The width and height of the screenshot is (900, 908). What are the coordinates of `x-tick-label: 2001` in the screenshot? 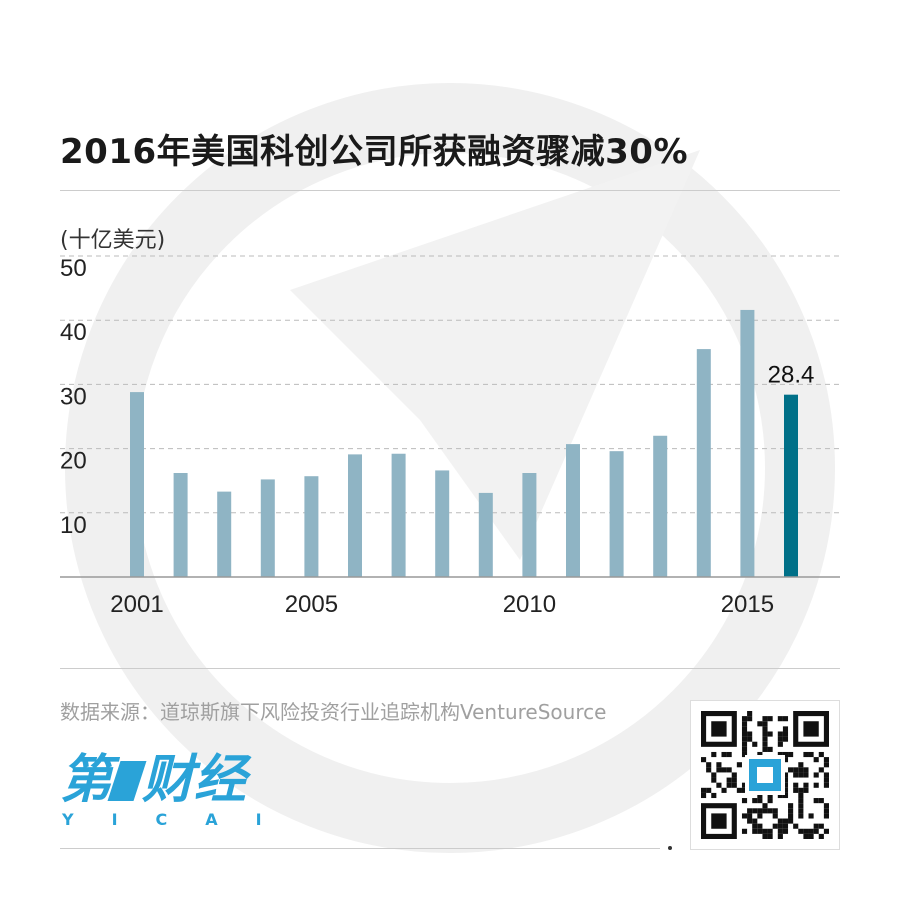 It's located at (136, 604).